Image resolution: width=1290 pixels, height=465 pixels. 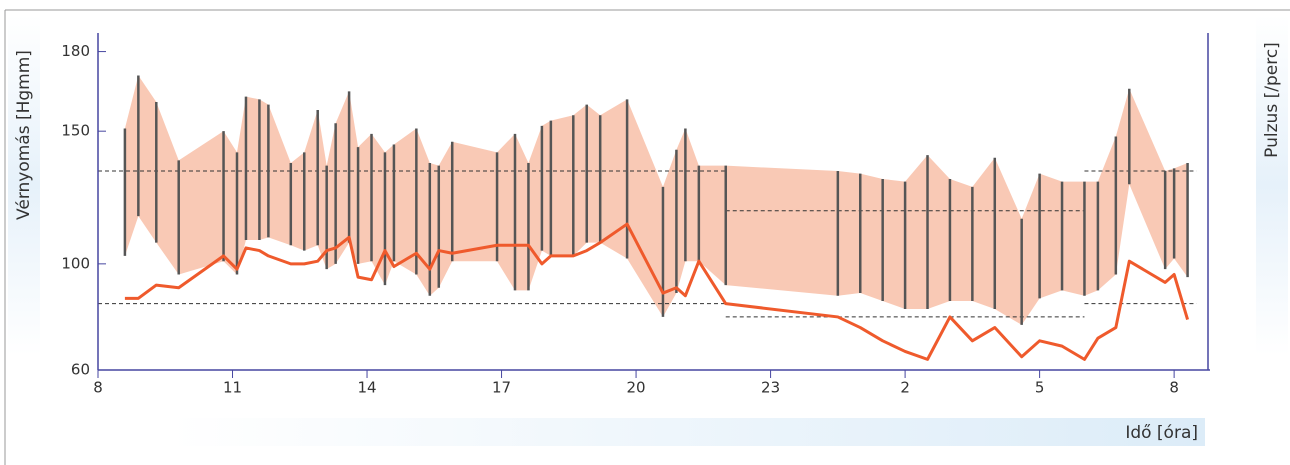 I want to click on x-tick-label: 20, so click(x=636, y=388).